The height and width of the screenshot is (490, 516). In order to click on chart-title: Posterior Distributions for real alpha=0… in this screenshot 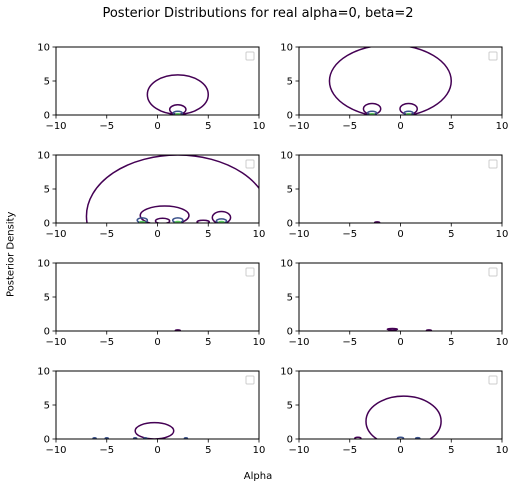, I will do `click(258, 13)`.